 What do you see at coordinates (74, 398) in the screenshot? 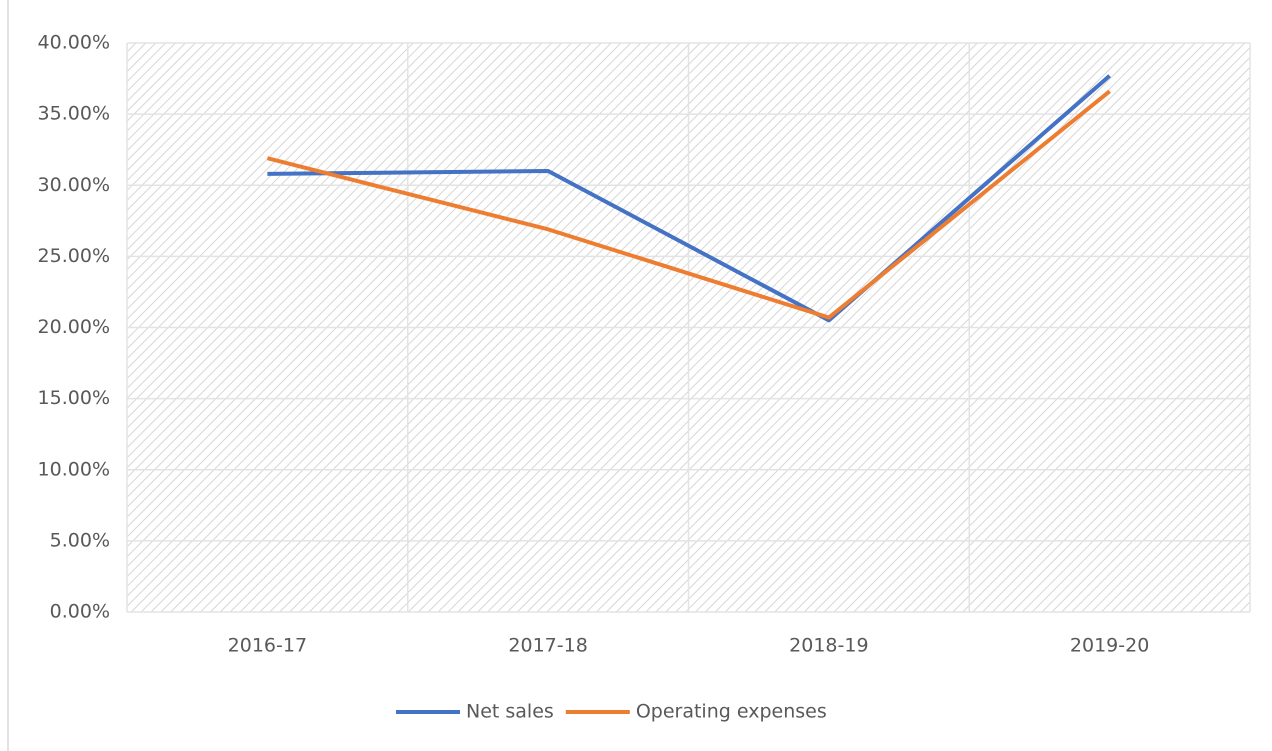
I see `y-tick-label: 15.00%` at bounding box center [74, 398].